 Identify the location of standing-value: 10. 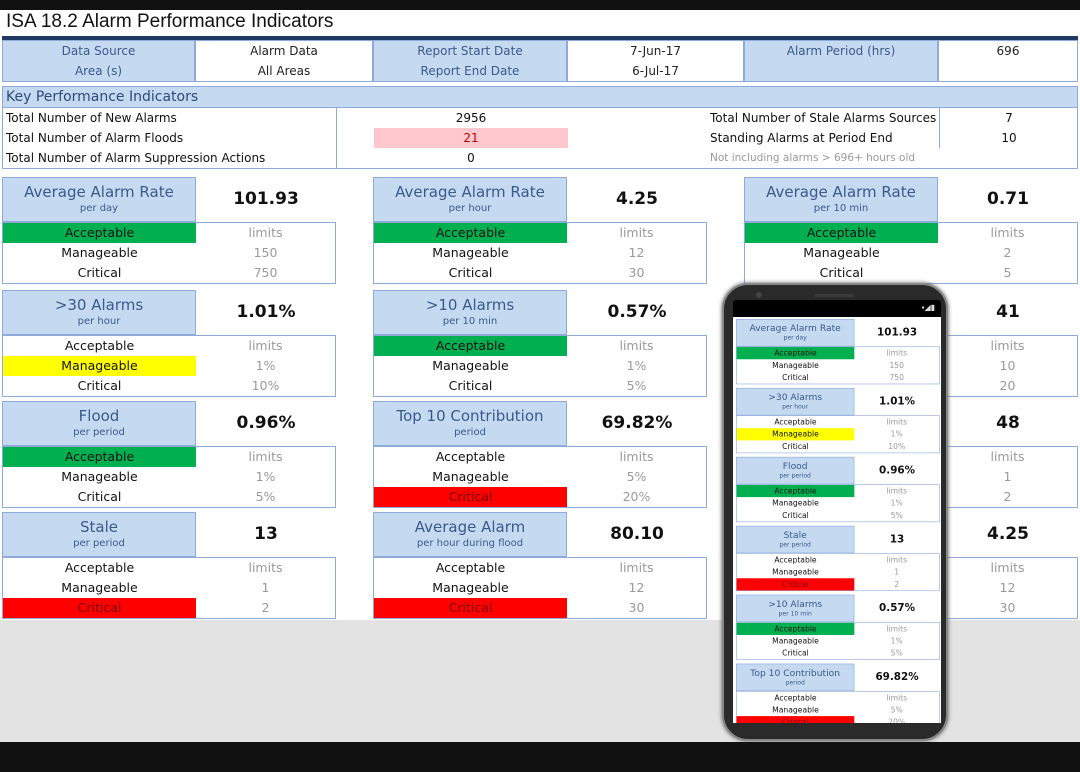
(1009, 138).